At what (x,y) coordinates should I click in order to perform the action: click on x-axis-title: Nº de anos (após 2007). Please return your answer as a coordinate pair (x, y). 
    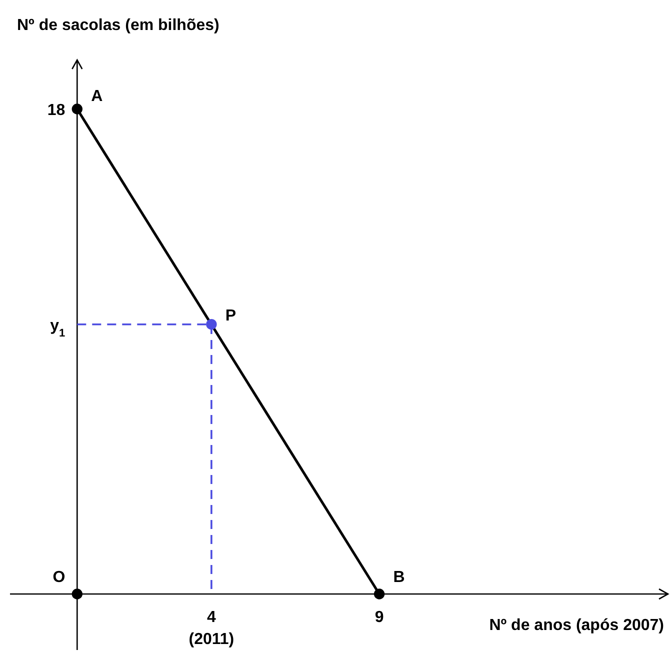
    Looking at the image, I should click on (576, 625).